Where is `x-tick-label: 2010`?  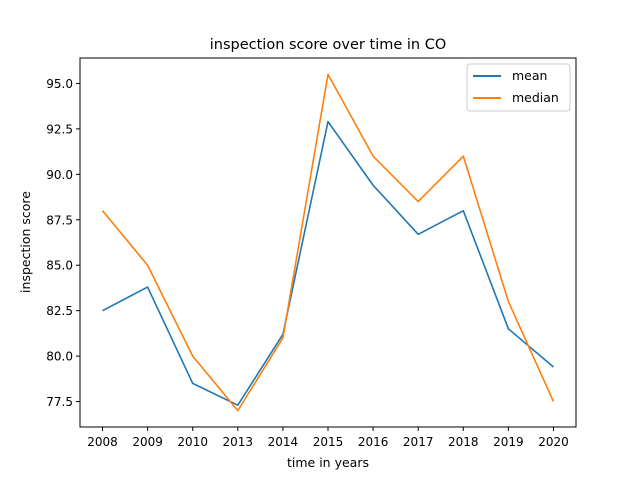
x-tick-label: 2010 is located at coordinates (192, 442).